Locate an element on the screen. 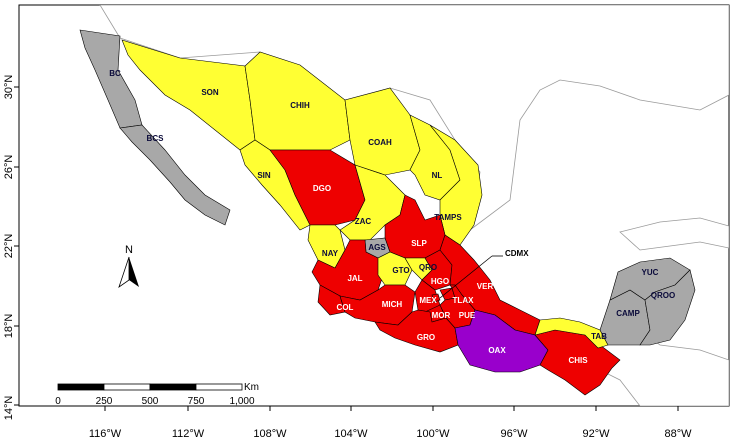  label-sin: SIN is located at coordinates (264, 175).